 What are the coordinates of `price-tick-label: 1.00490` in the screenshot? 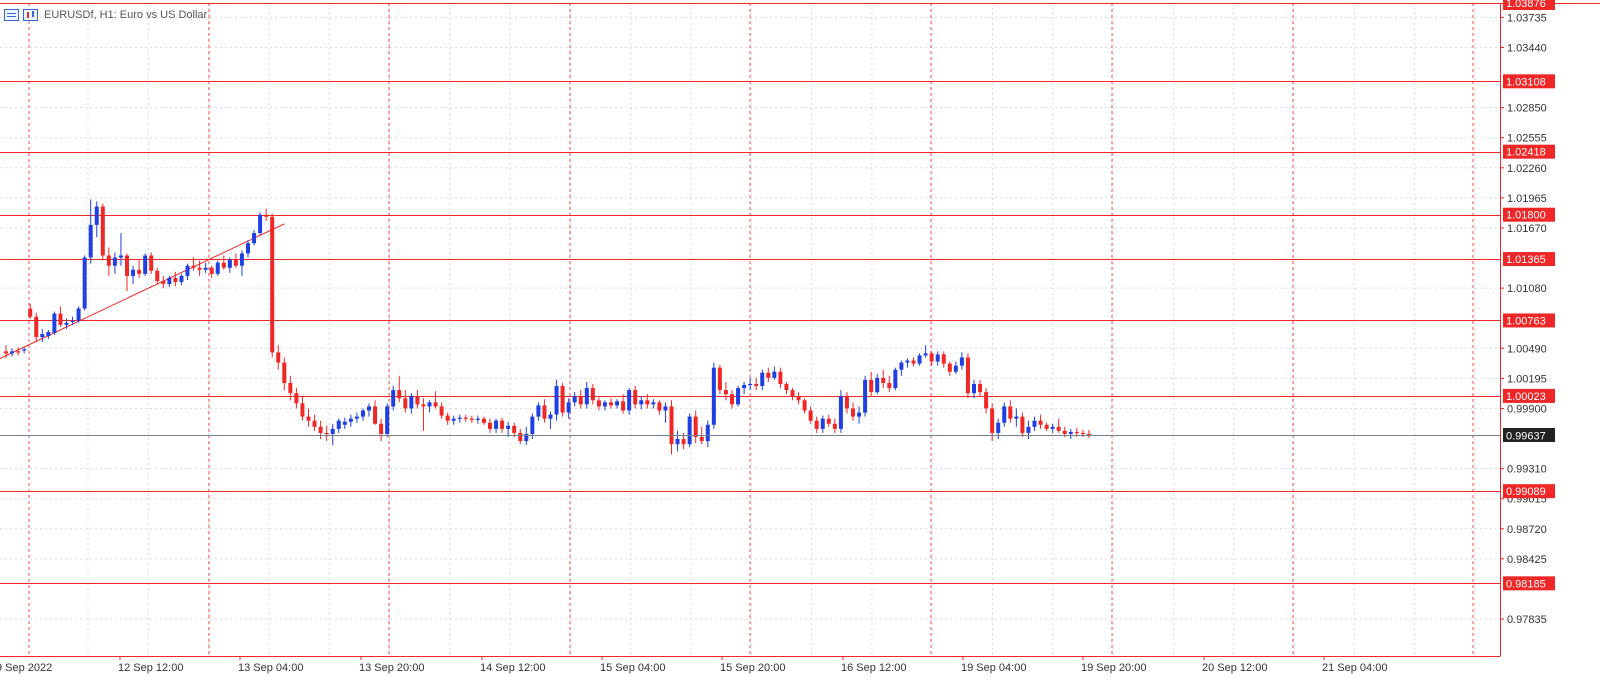 It's located at (1527, 349).